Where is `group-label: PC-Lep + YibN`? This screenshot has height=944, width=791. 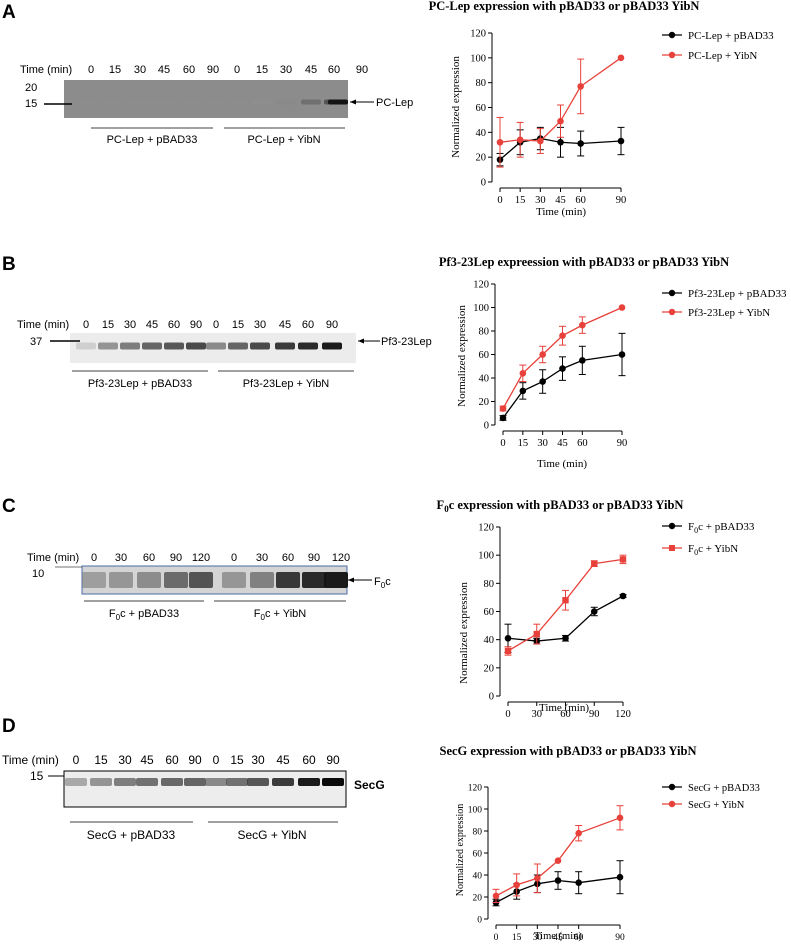
group-label: PC-Lep + YibN is located at coordinates (283, 140).